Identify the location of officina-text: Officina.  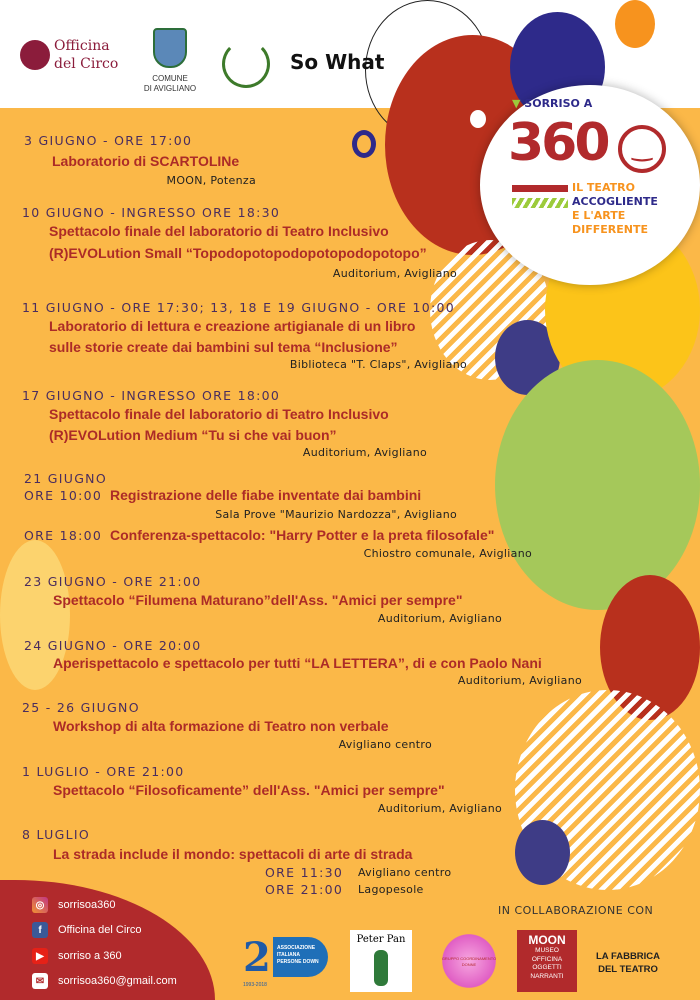
(82, 46).